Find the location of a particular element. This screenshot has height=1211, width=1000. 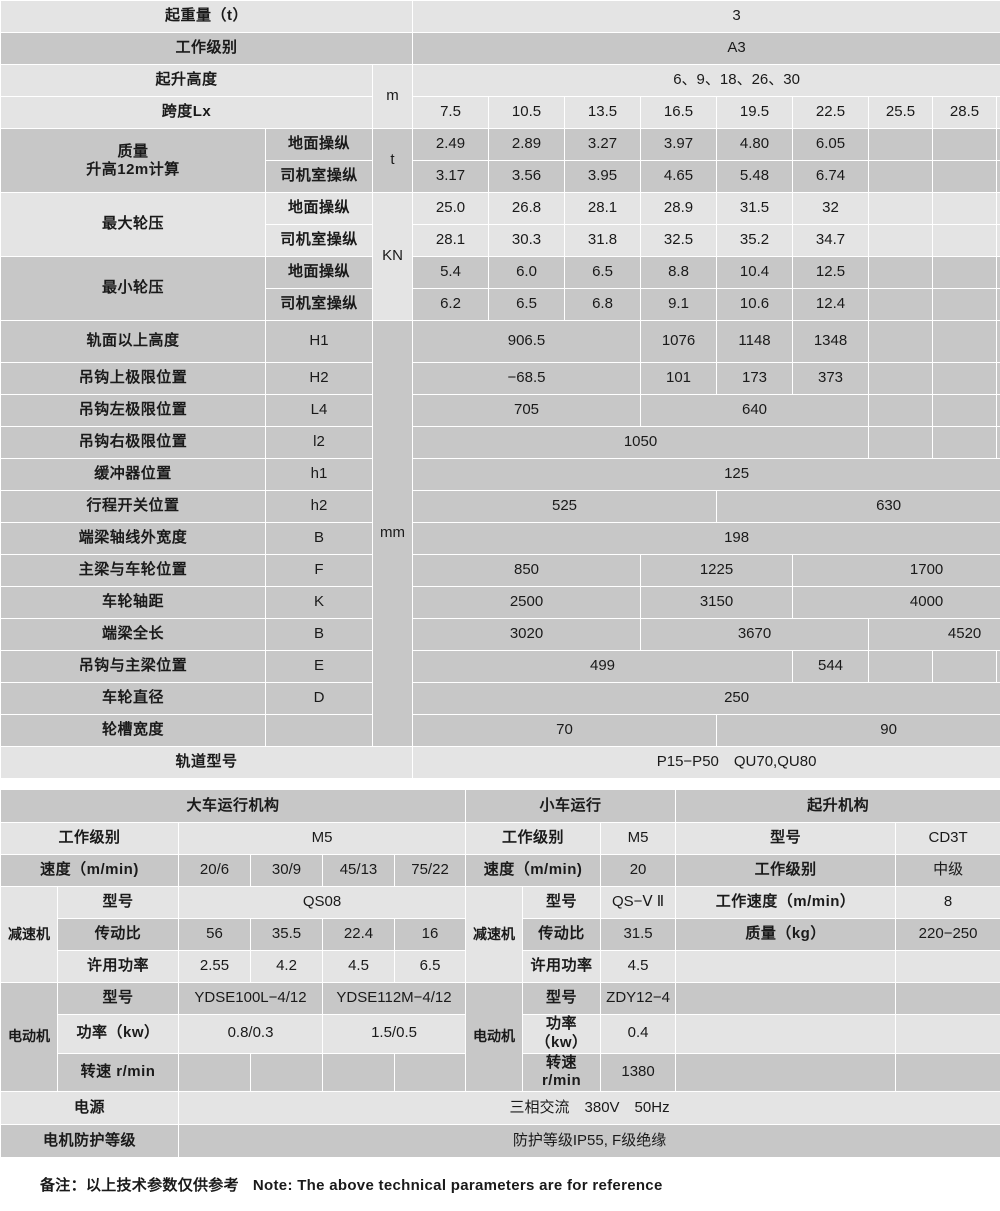

mass-cell: 3.95 is located at coordinates (603, 176).